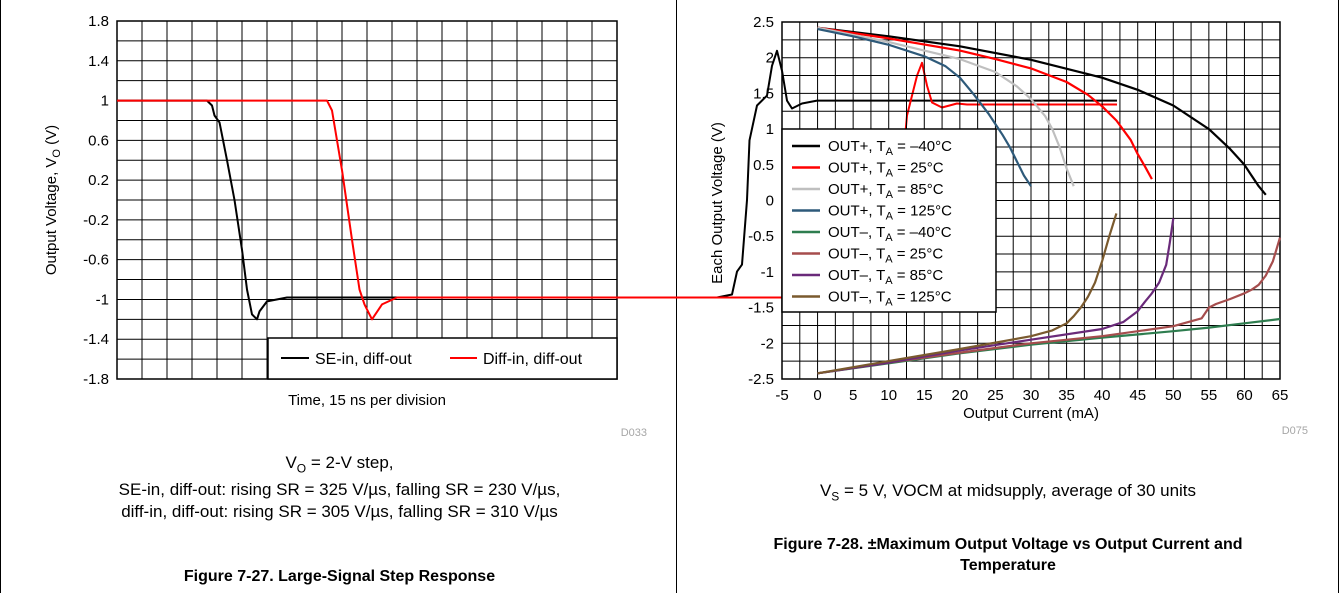 This screenshot has width=1339, height=593. What do you see at coordinates (960, 395) in the screenshot?
I see `x-tick-label: 20` at bounding box center [960, 395].